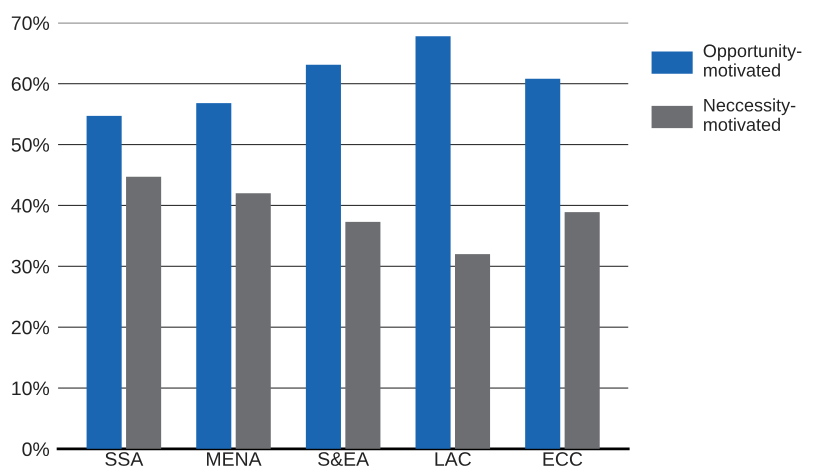 The height and width of the screenshot is (475, 818). I want to click on y-tick-label: 30%, so click(31, 267).